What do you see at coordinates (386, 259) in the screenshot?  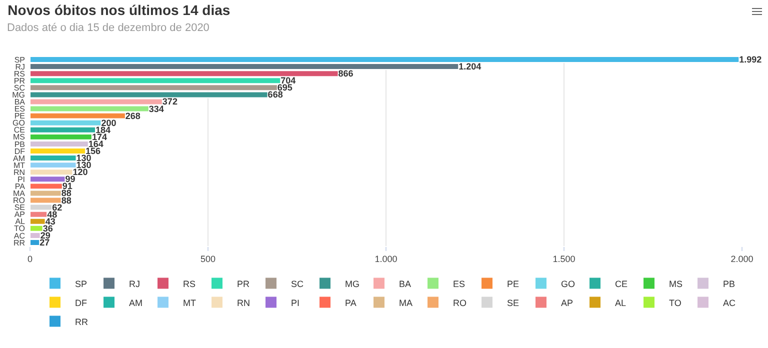 I see `x-tick-label: 1.000` at bounding box center [386, 259].